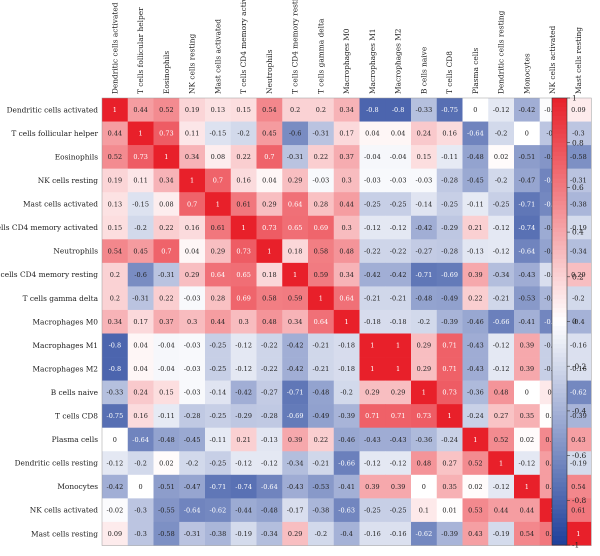  I want to click on cell-value-label: -0.34, so click(501, 275).